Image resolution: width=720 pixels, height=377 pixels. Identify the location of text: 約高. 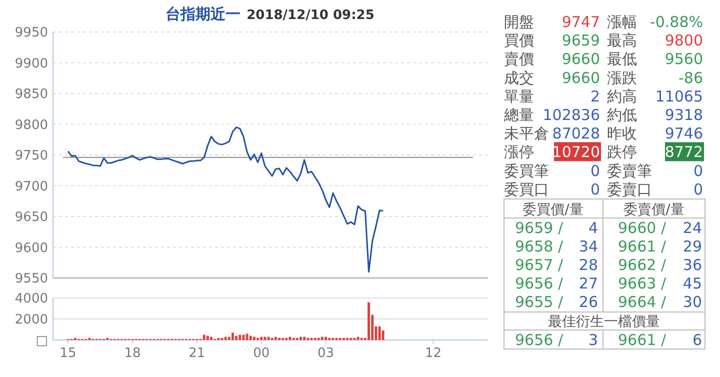
(622, 96).